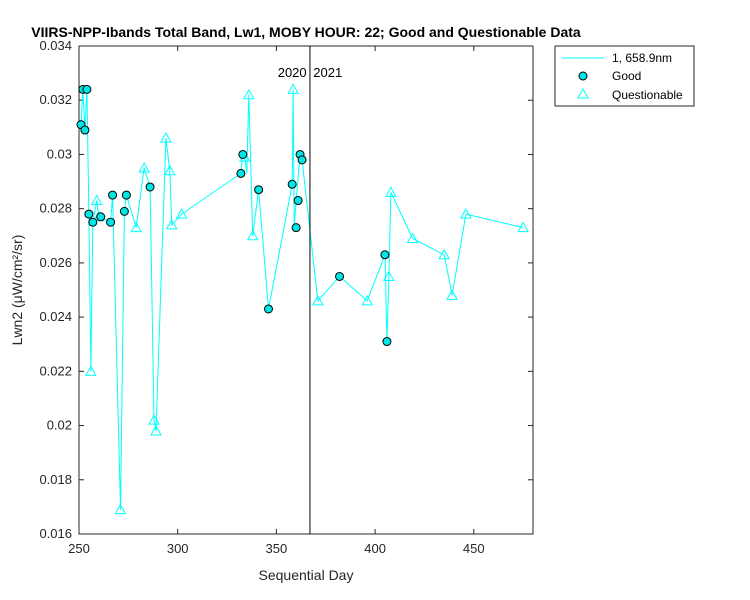 This screenshot has height=600, width=750. Describe the element at coordinates (55, 479) in the screenshot. I see `y-tick-label: 0.018` at that location.